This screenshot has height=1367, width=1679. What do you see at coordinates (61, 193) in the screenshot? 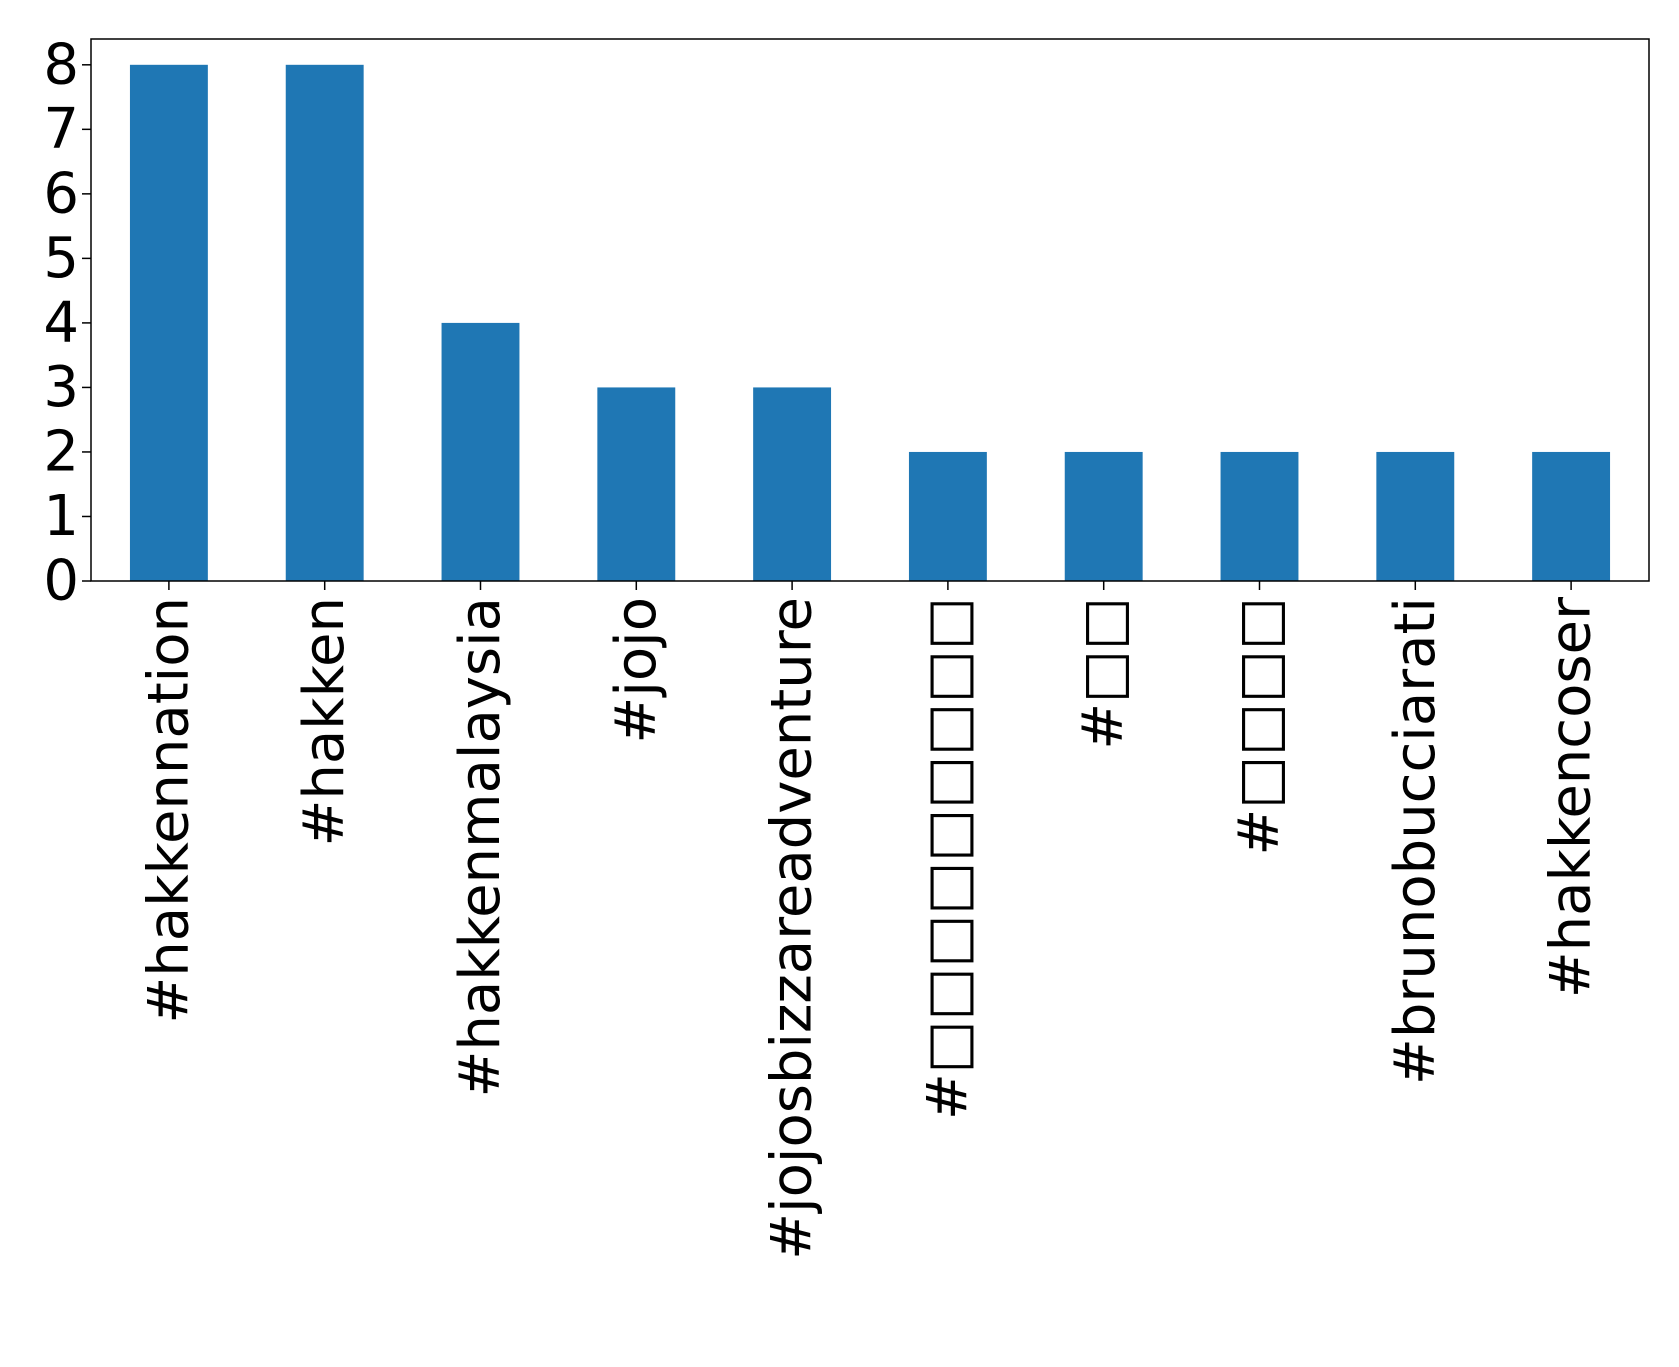
I see `y-tick-label: 6` at bounding box center [61, 193].